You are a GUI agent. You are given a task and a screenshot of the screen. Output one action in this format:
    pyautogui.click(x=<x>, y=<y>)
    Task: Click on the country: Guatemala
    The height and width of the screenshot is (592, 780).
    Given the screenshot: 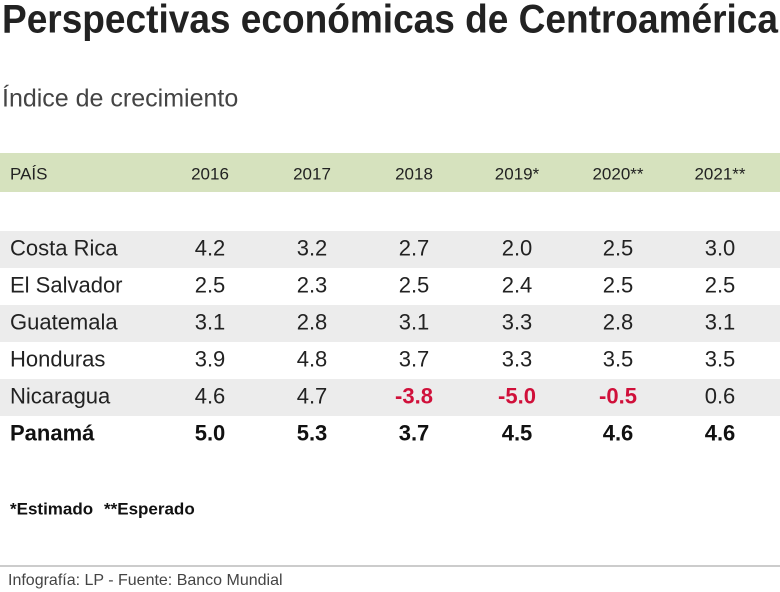 What is the action you would take?
    pyautogui.click(x=64, y=321)
    